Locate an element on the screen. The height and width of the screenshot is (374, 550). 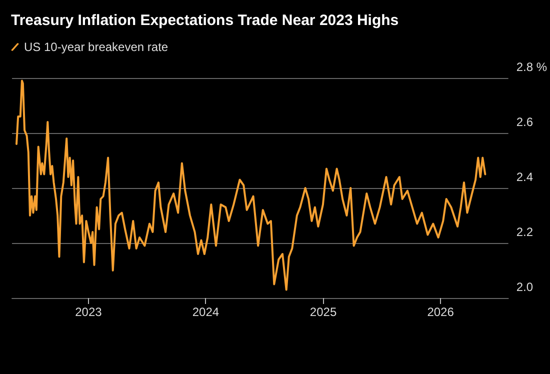
y-tick-label: 2.0 is located at coordinates (525, 287).